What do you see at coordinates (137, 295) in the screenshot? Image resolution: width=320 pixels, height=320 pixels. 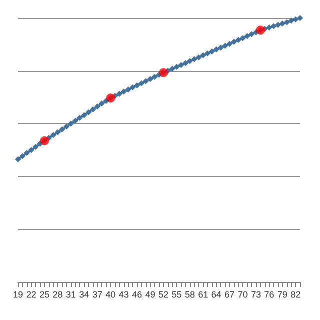 I see `x-tick-label: 46` at bounding box center [137, 295].